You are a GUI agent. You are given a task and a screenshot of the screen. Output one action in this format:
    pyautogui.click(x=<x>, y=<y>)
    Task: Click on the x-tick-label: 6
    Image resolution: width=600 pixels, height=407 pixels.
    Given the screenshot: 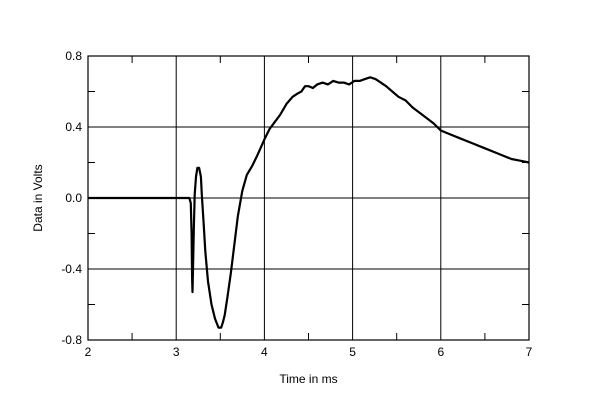 What is the action you would take?
    pyautogui.click(x=440, y=352)
    